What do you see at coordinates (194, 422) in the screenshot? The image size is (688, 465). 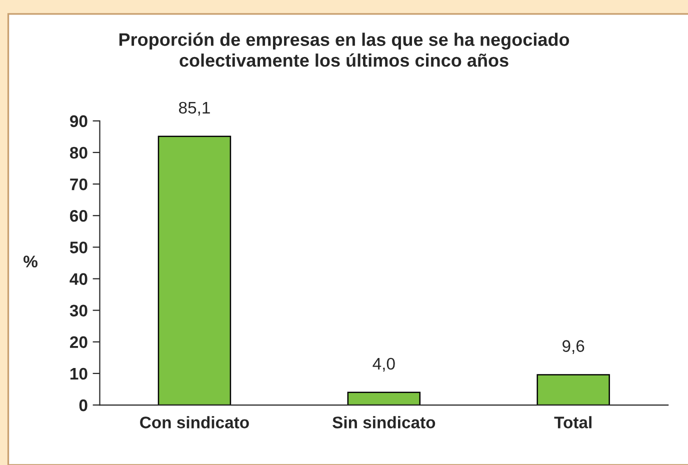 I see `x-tick-label: Con sindicato` at bounding box center [194, 422].